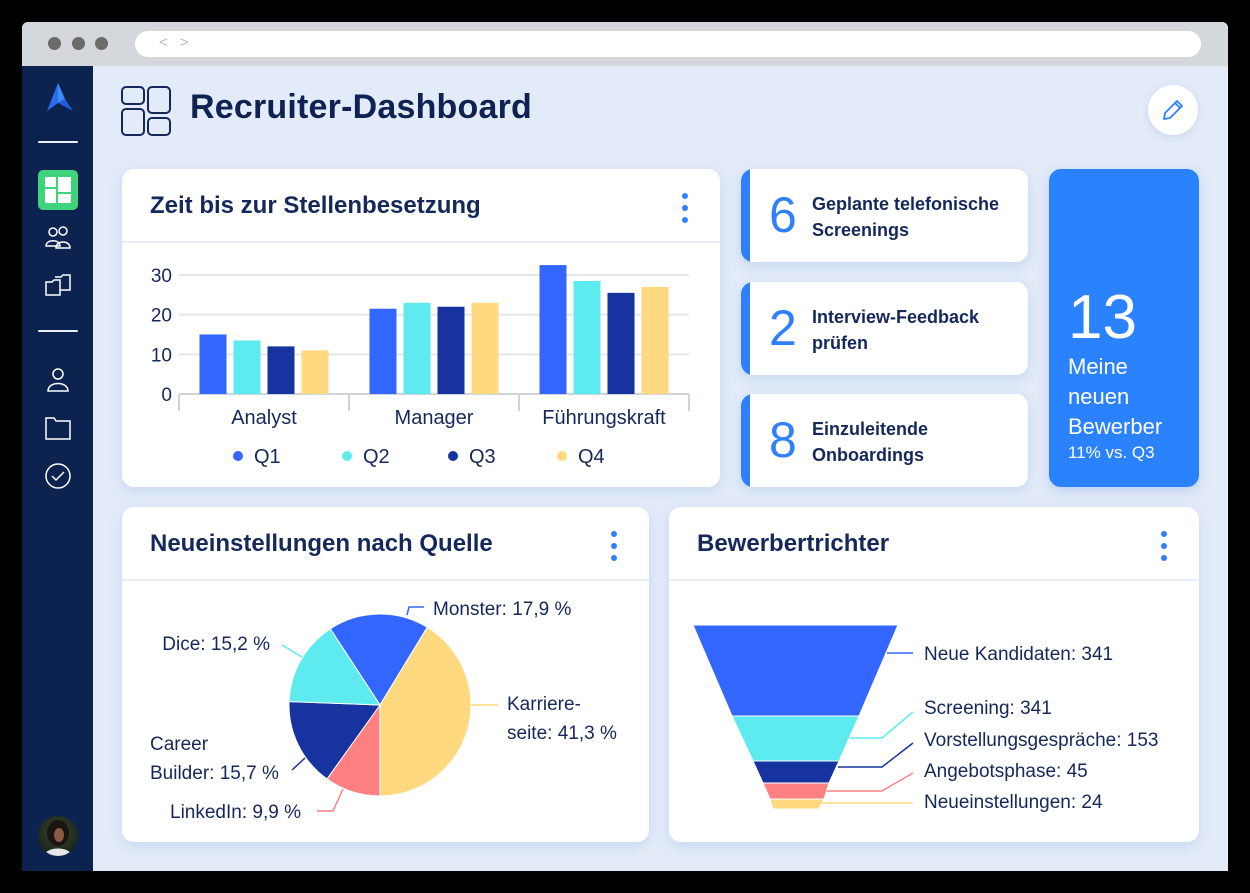 The height and width of the screenshot is (893, 1250). Describe the element at coordinates (604, 418) in the screenshot. I see `x-category-label: Führungskraft` at that location.